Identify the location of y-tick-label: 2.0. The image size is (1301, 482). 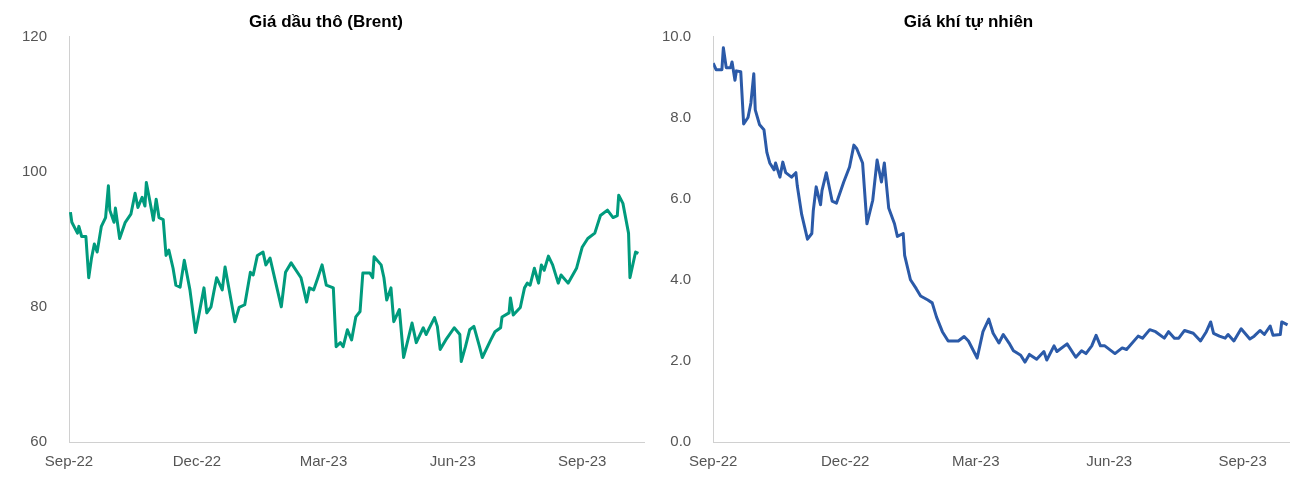
(681, 360).